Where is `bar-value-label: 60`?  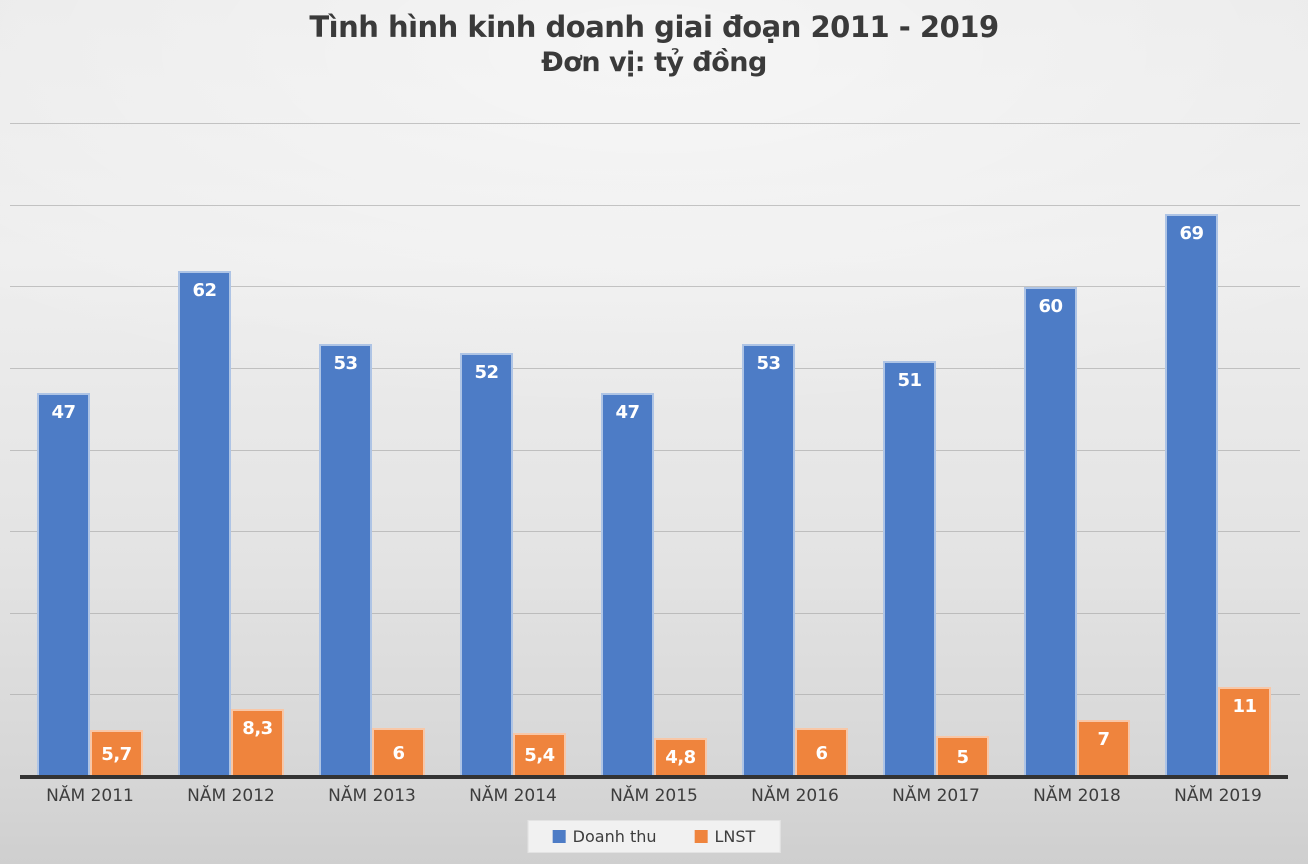
bar-value-label: 60 is located at coordinates (1050, 307).